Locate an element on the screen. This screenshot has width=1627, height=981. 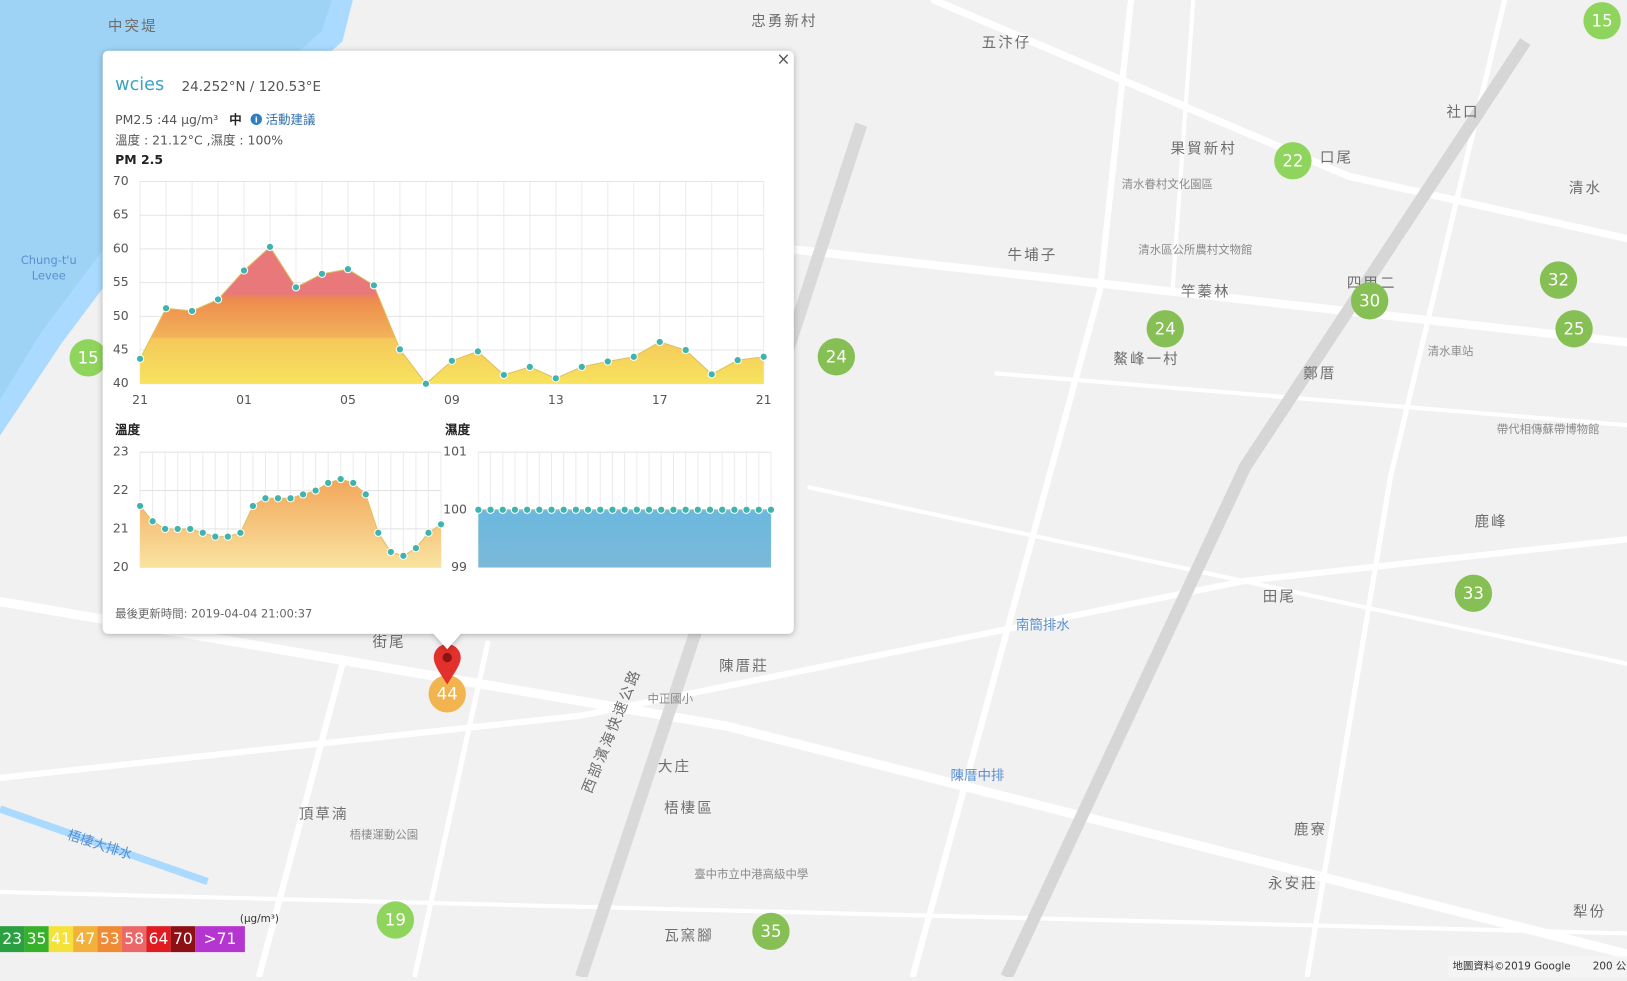
aq-marker: 44 is located at coordinates (447, 694).